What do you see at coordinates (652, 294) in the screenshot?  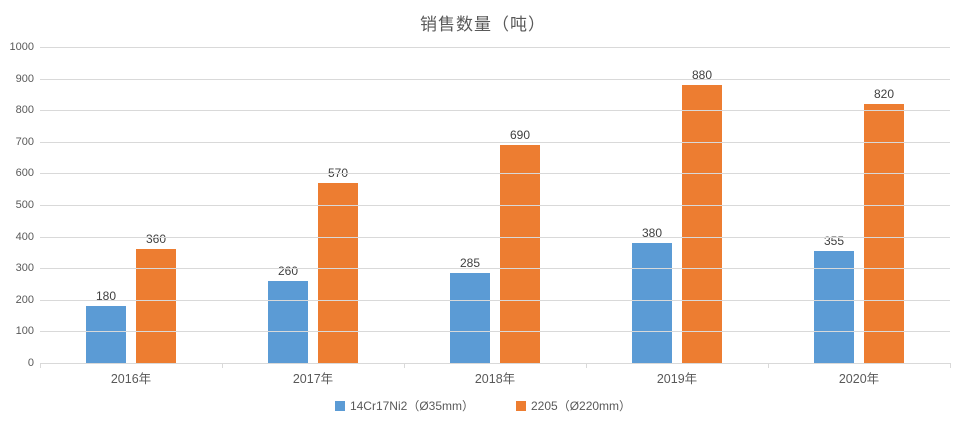 I see `bar-14Cr17Ni2（Ø35mm）-2019年: 380` at bounding box center [652, 294].